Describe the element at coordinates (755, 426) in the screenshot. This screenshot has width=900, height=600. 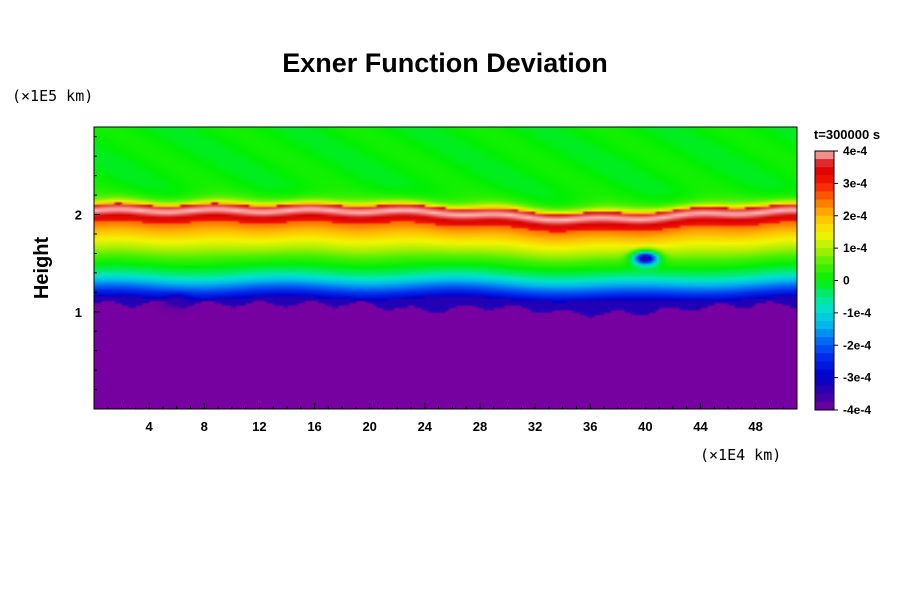
I see `x-tick-label: 48` at that location.